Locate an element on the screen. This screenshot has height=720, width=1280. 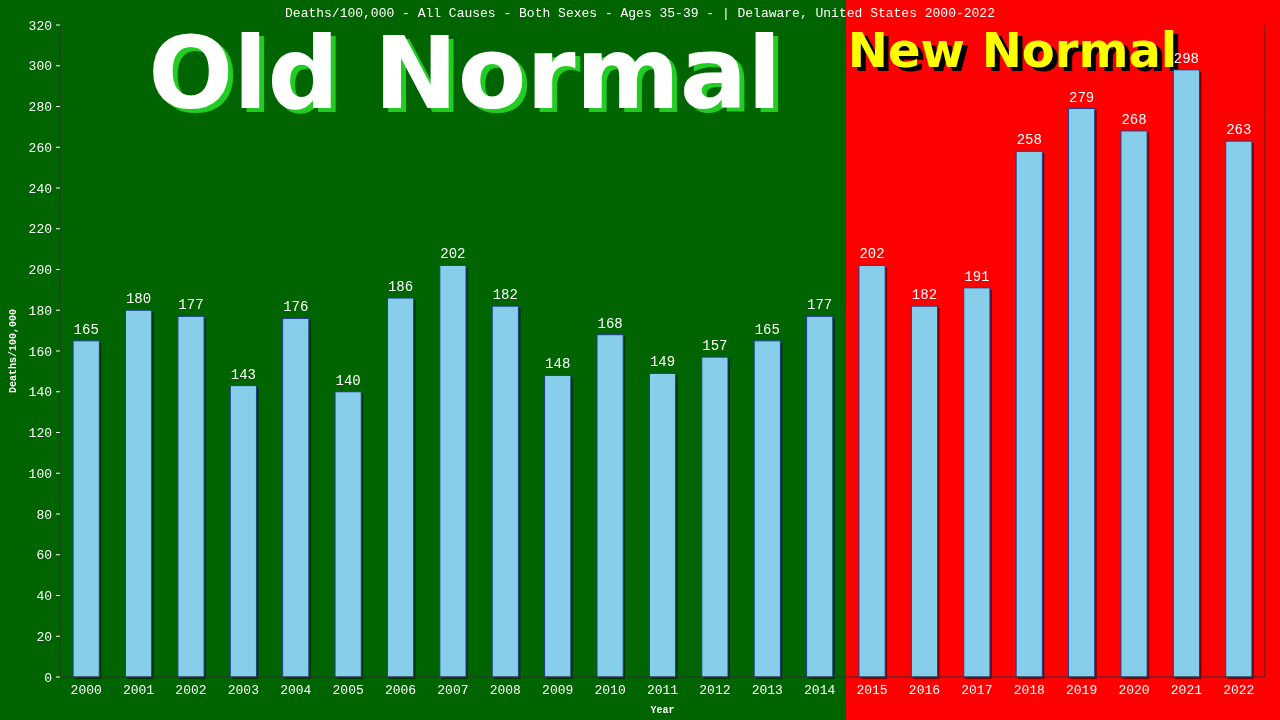
x-tick-label: 2013 is located at coordinates (767, 690).